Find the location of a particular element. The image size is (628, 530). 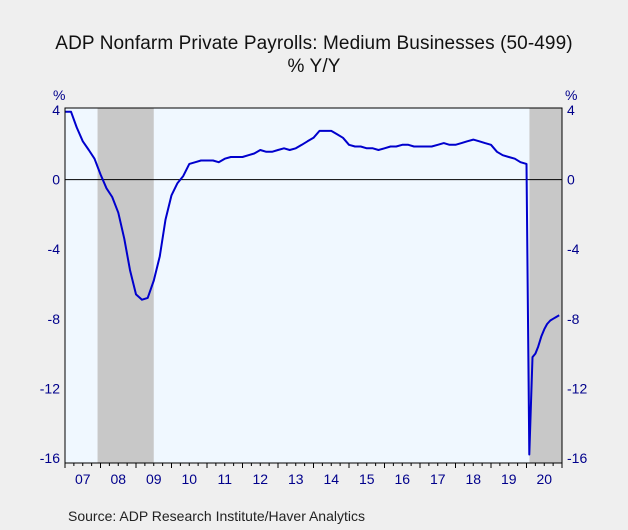

x-tick-label: 08 is located at coordinates (118, 479).